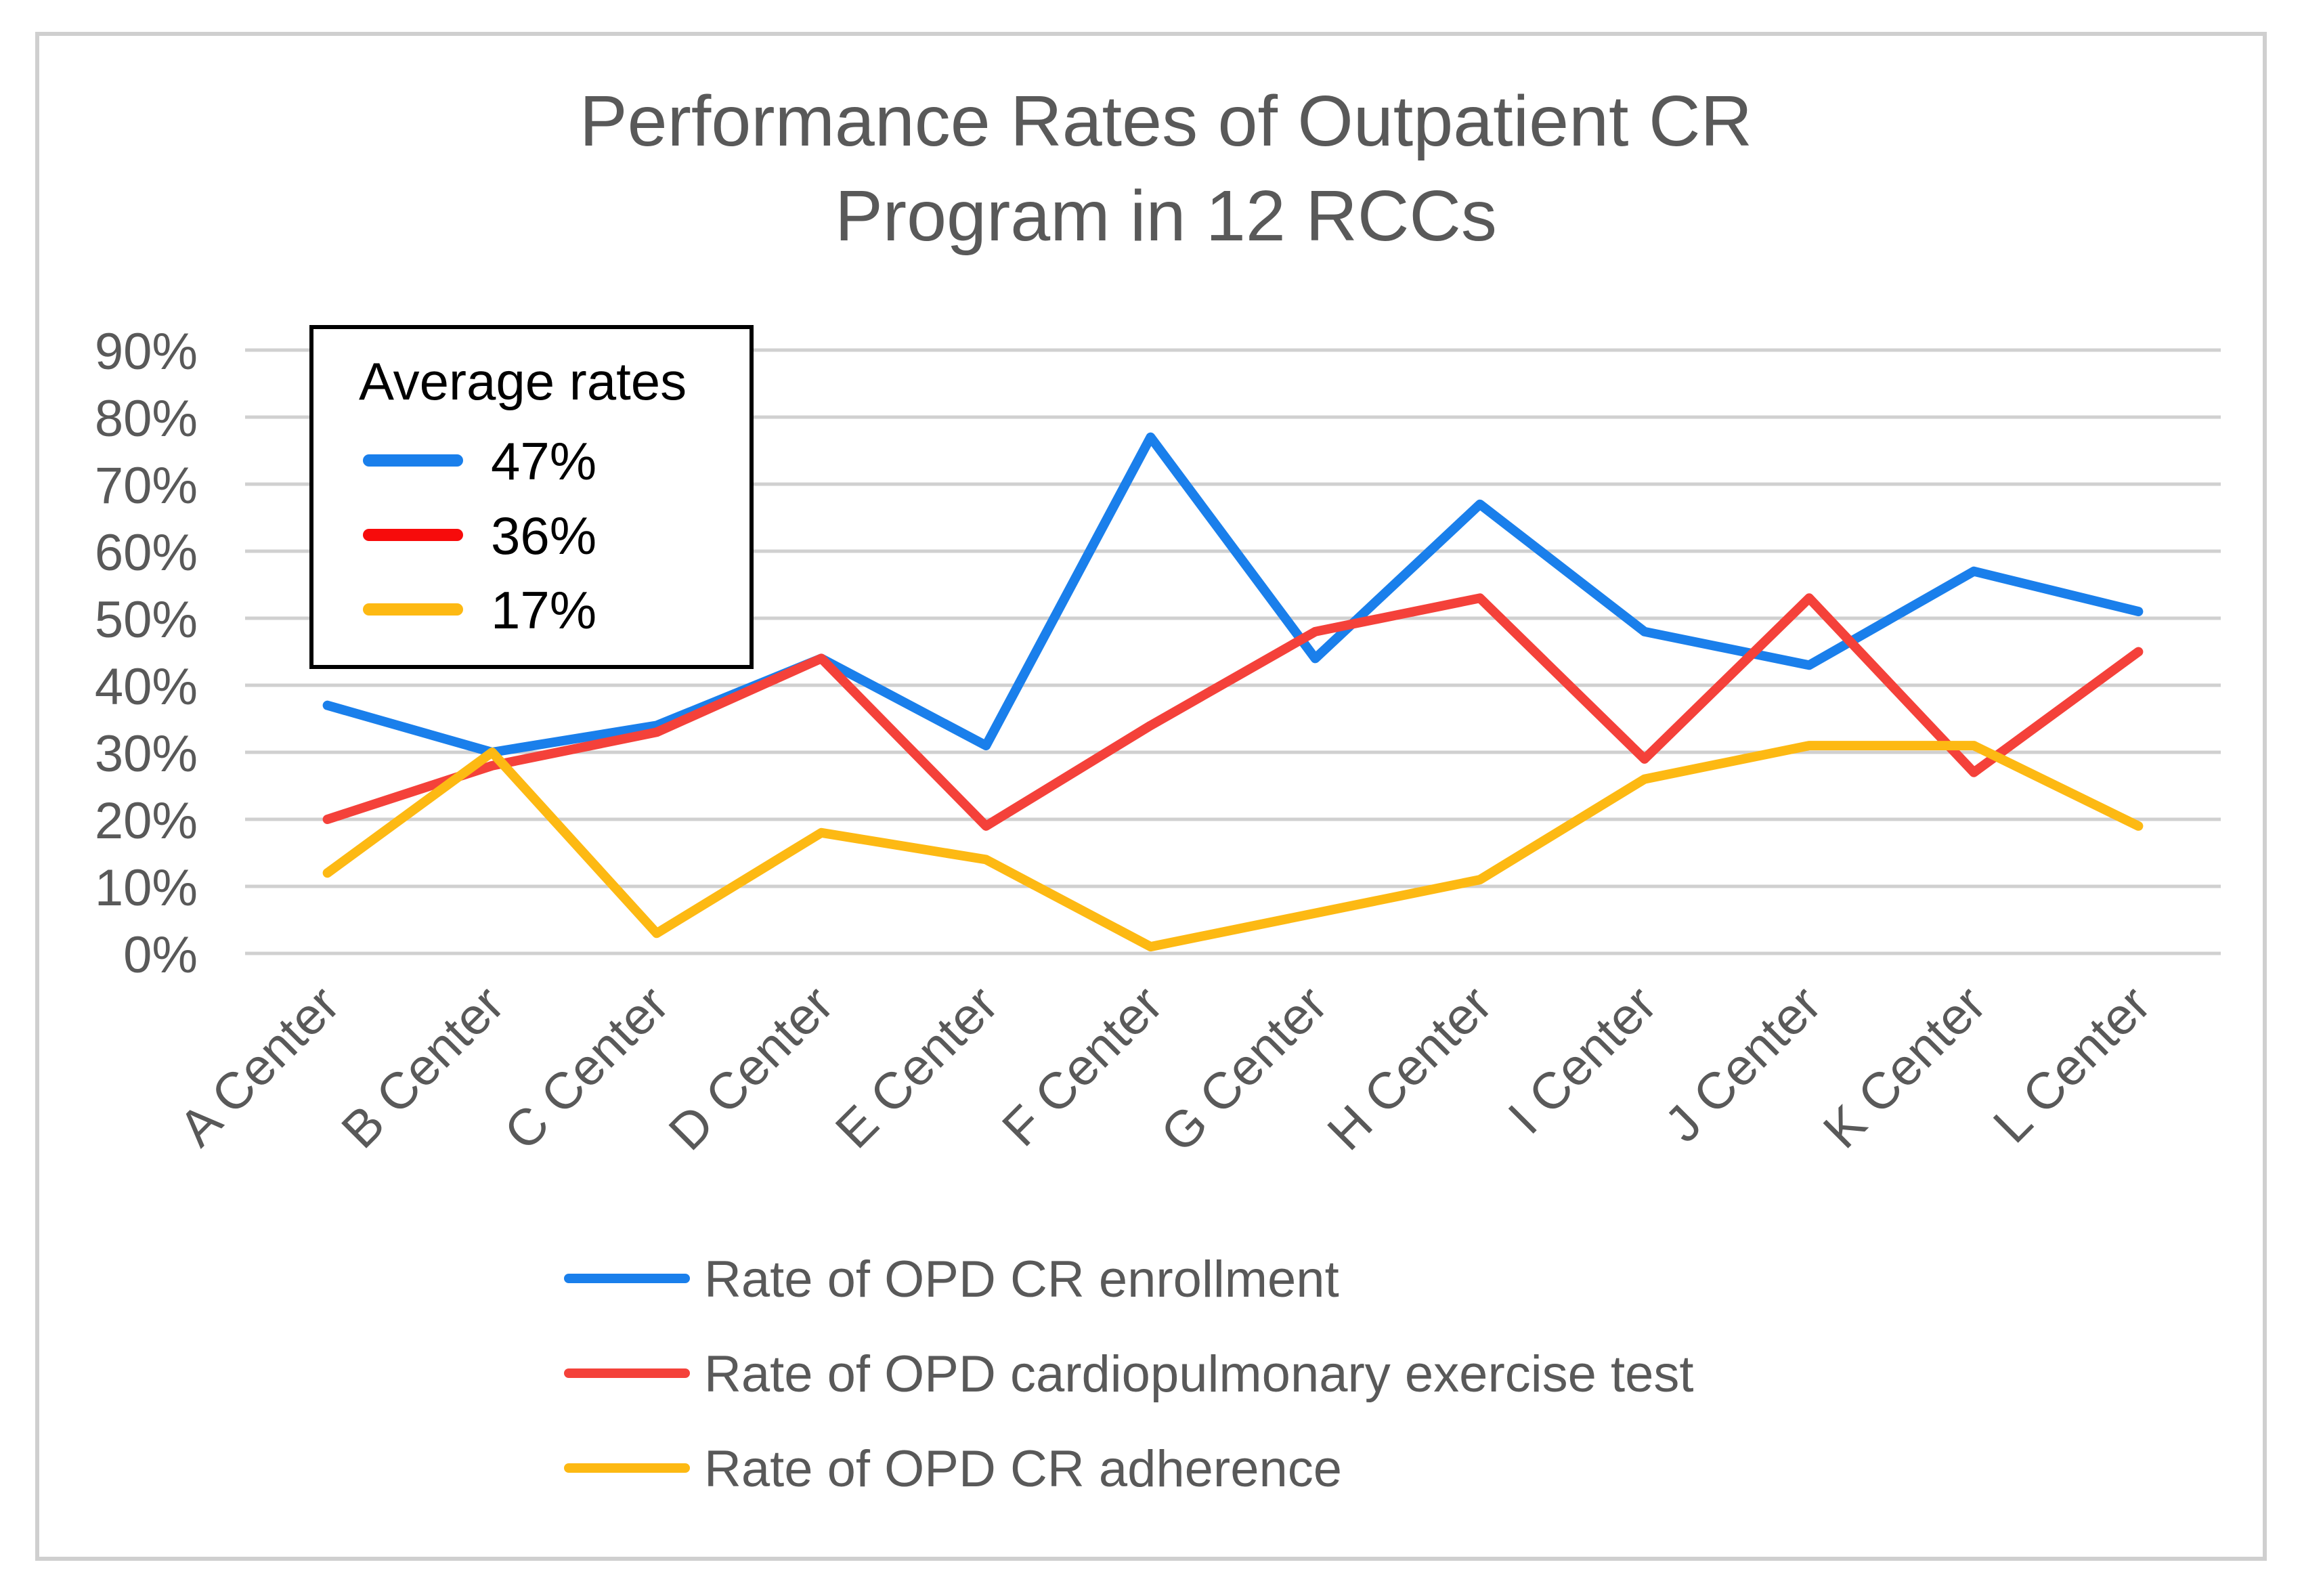 The image size is (2302, 1596). I want to click on y-tick-label: 90%, so click(146, 352).